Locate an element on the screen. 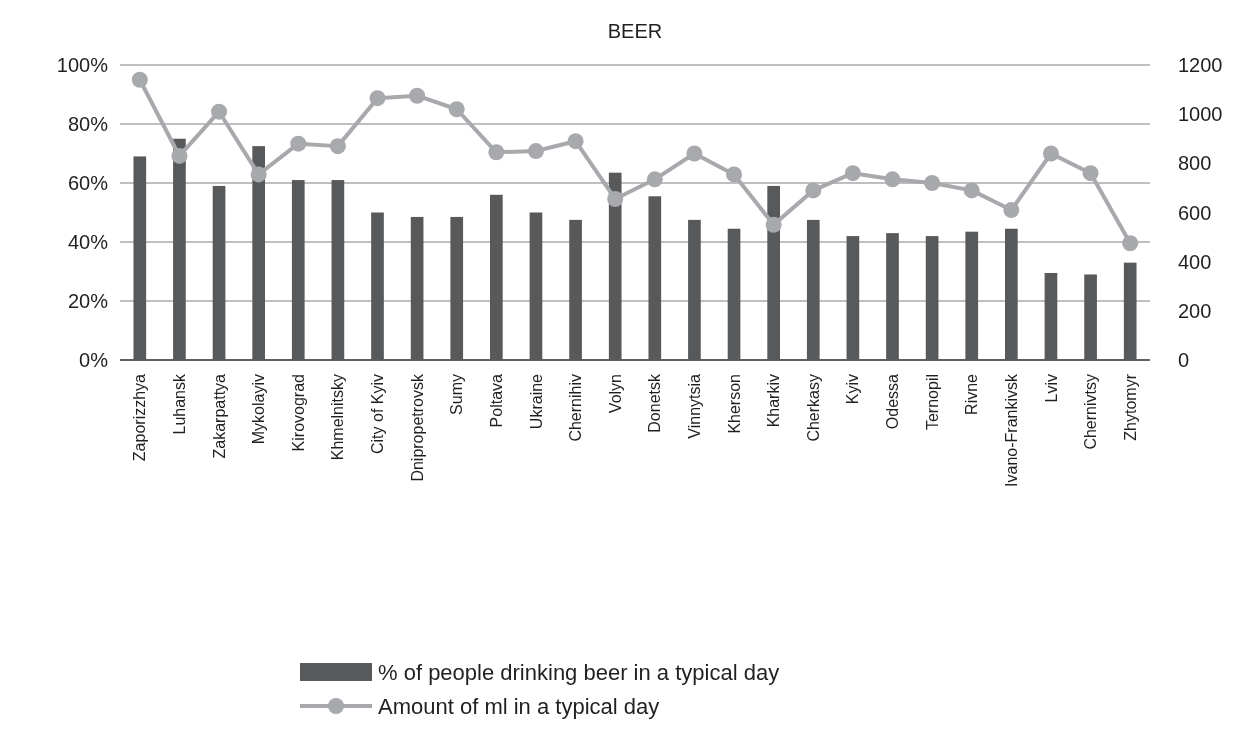 The width and height of the screenshot is (1240, 733). y-tick-label: 80% is located at coordinates (88, 124).